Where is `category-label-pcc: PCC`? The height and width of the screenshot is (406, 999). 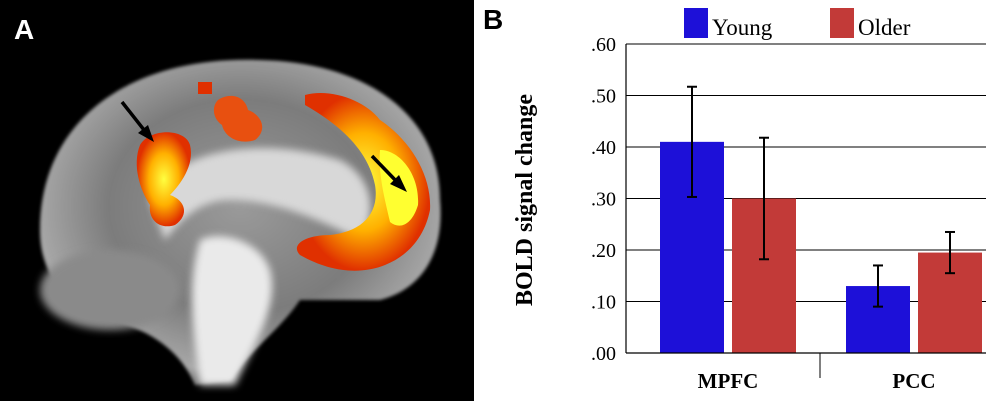 category-label-pcc: PCC is located at coordinates (913, 381).